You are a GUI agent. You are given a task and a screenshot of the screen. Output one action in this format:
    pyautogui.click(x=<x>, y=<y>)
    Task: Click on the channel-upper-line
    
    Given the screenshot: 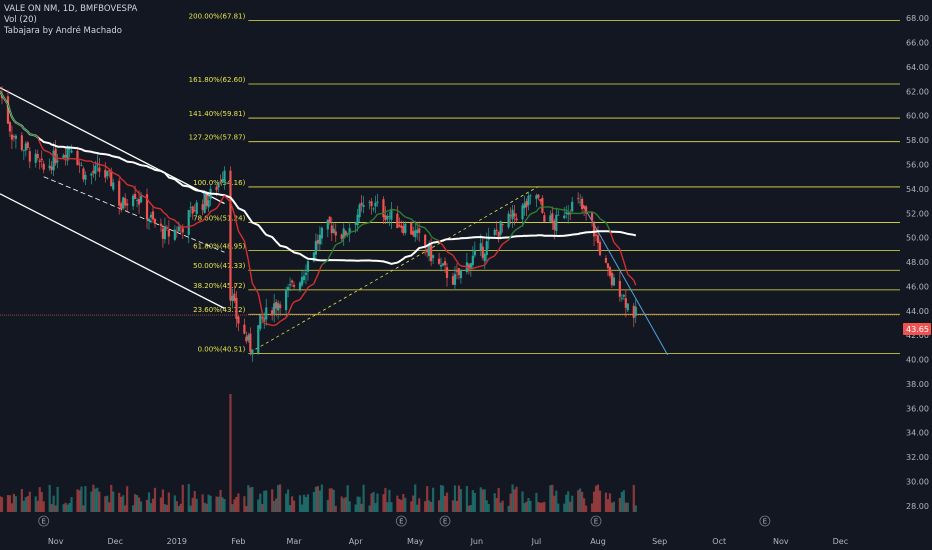 What is the action you would take?
    pyautogui.click(x=112, y=146)
    